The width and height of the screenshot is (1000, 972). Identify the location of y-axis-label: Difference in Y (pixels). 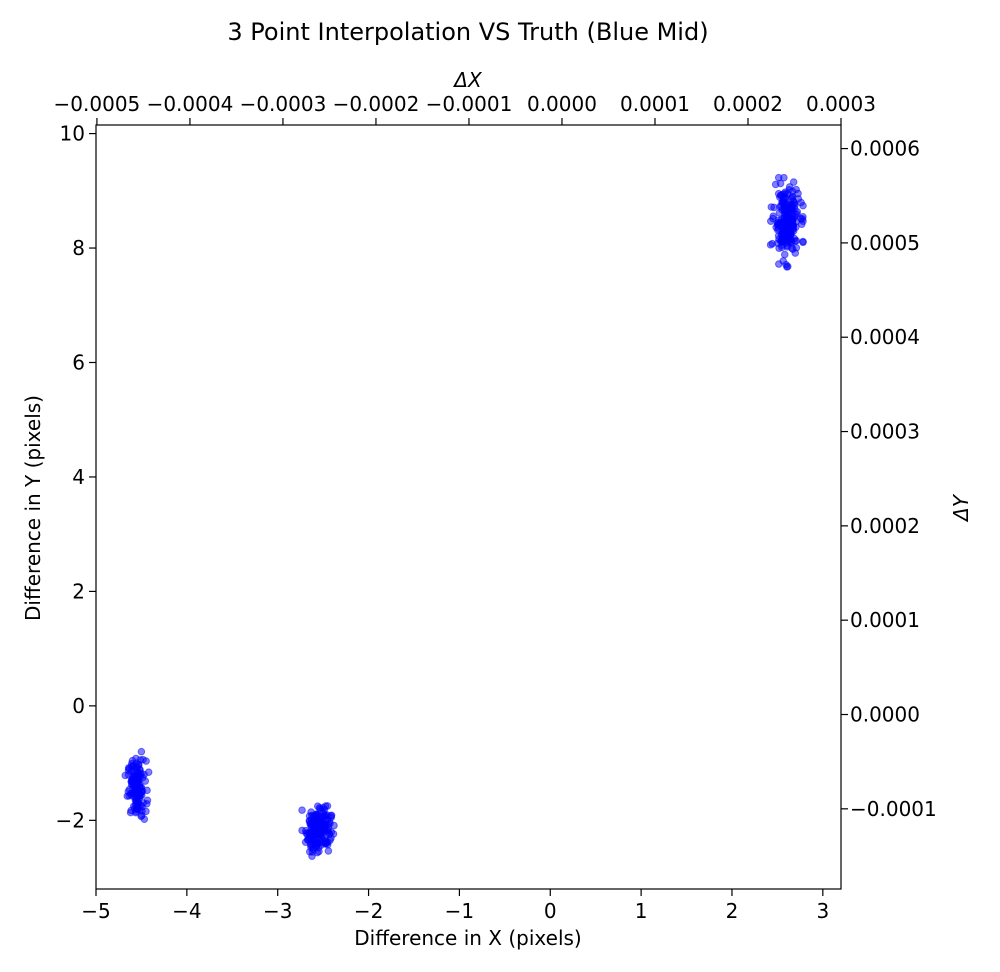
(33, 508).